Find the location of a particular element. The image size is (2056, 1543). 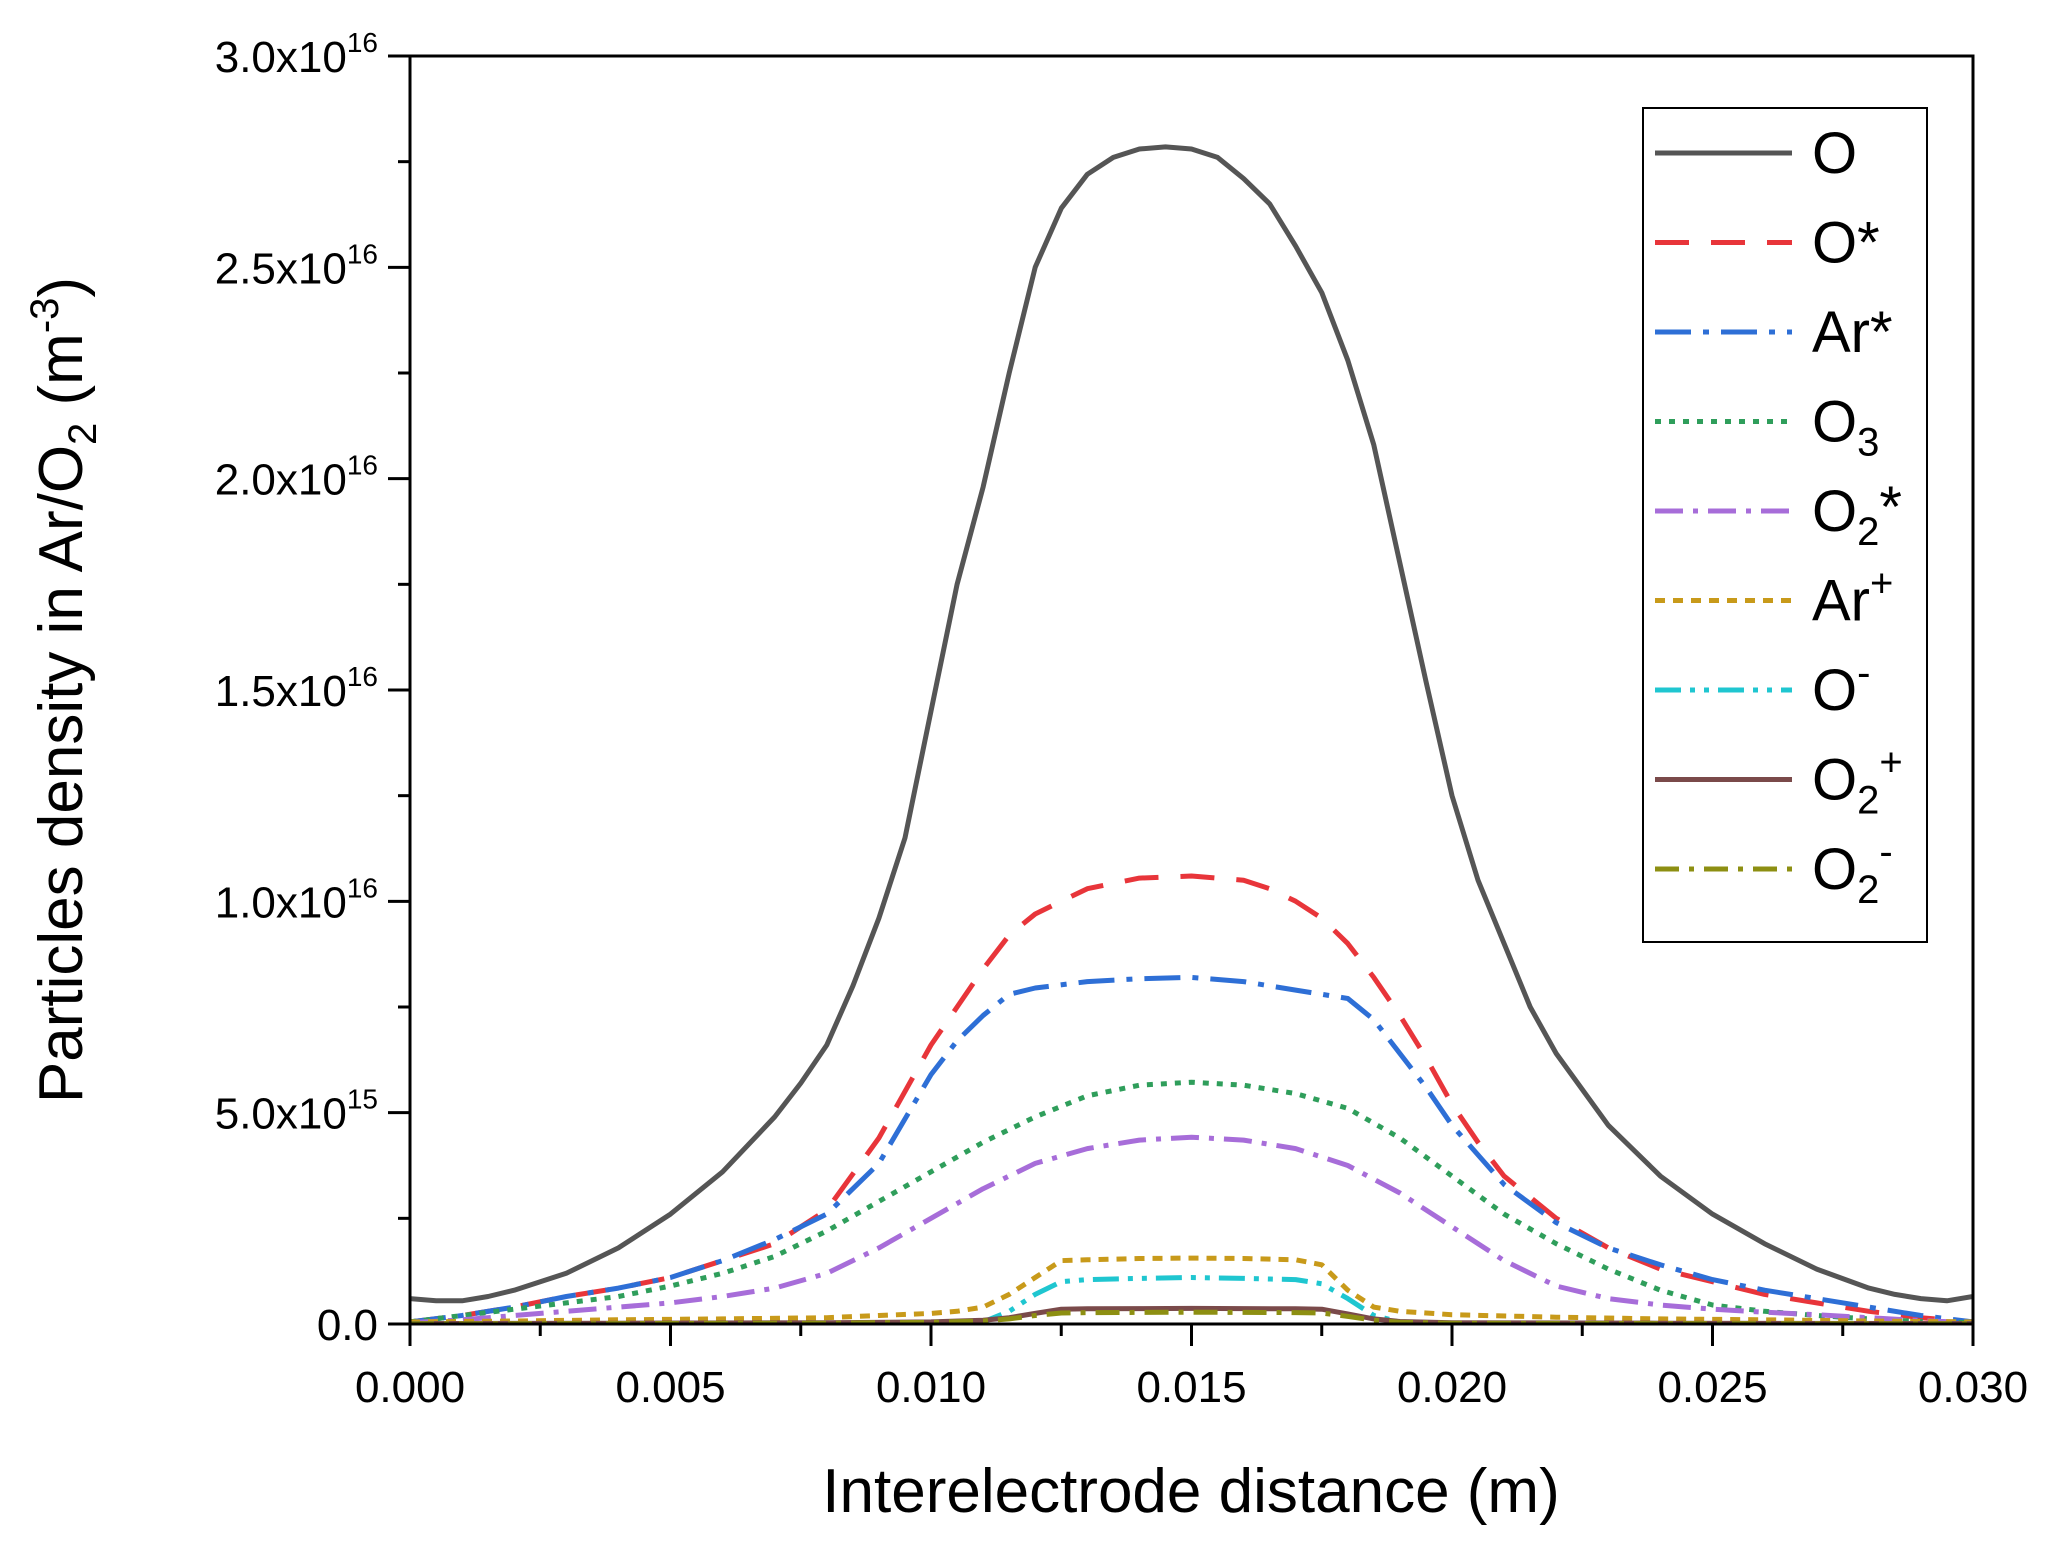

x-axis-title: Interelectrode distance (m) is located at coordinates (1190, 1491).